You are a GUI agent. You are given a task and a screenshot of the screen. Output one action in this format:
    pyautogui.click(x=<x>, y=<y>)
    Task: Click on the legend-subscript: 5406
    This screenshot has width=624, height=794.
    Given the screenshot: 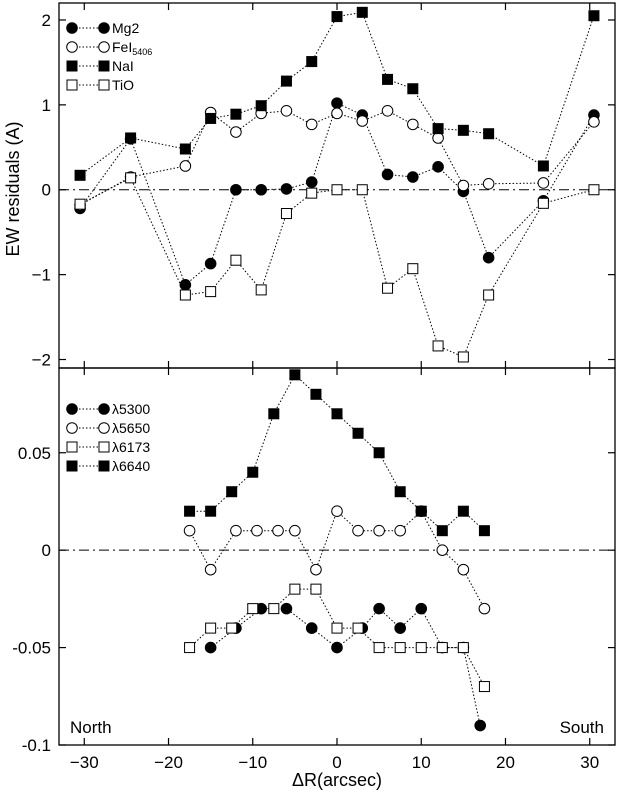 What is the action you would take?
    pyautogui.click(x=142, y=52)
    